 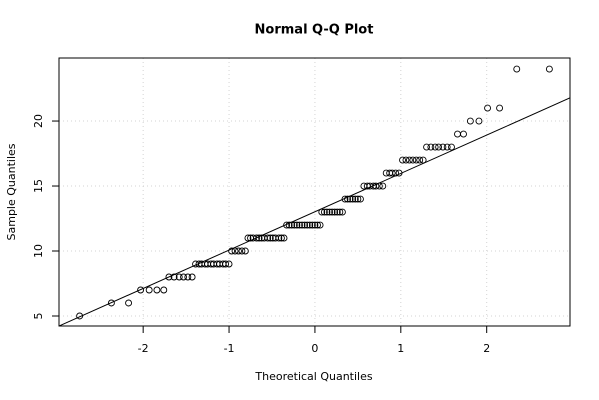 What do you see at coordinates (38, 315) in the screenshot?
I see `y-tick-label: 5` at bounding box center [38, 315].